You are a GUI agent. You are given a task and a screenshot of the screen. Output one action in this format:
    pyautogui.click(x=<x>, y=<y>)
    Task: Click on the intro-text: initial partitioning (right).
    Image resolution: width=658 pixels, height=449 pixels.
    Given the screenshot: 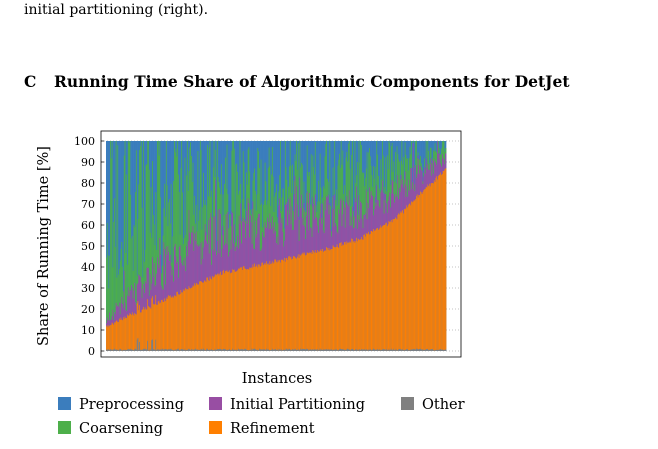 What is the action you would take?
    pyautogui.click(x=116, y=10)
    